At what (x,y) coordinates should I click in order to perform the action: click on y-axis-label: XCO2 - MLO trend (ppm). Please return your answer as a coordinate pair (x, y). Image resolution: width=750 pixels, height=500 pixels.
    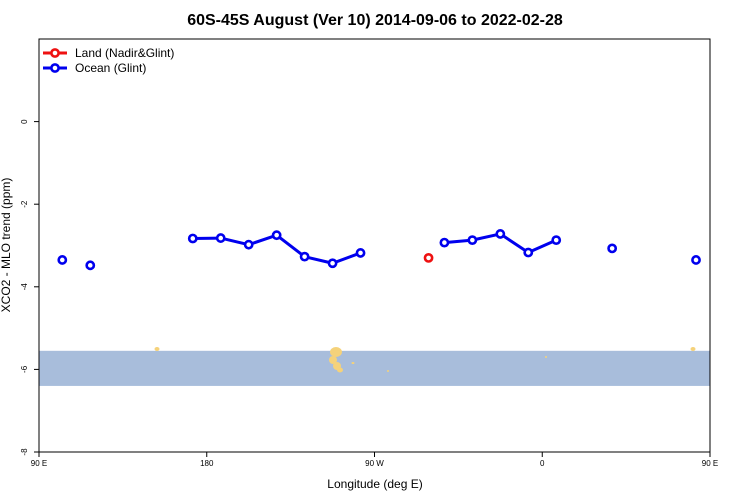
    Looking at the image, I should click on (6, 245).